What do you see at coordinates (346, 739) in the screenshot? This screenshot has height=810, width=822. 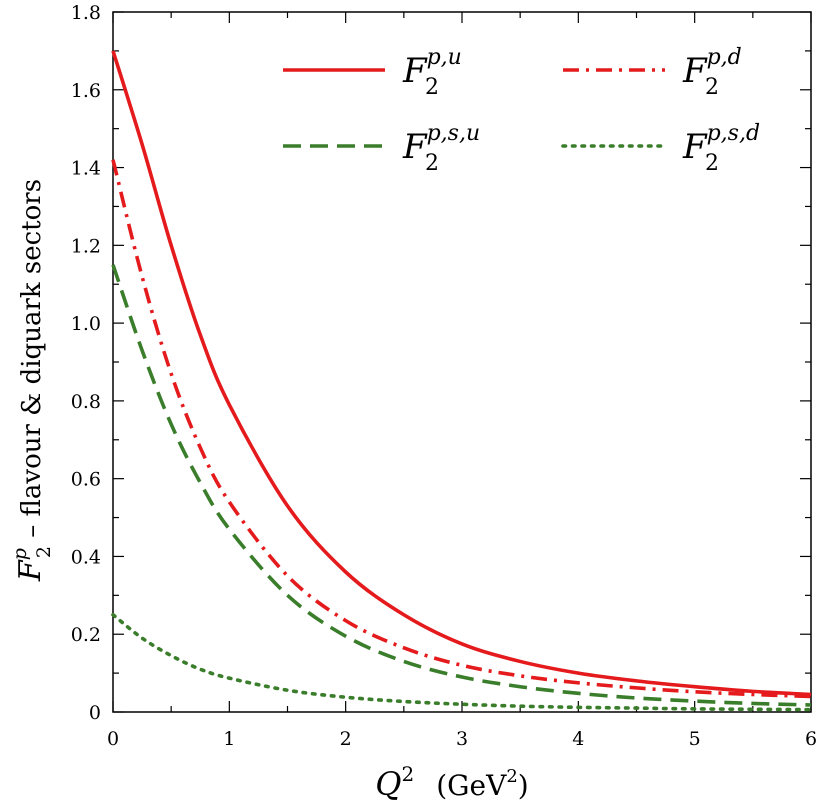 I see `x-tick-label: 2` at bounding box center [346, 739].